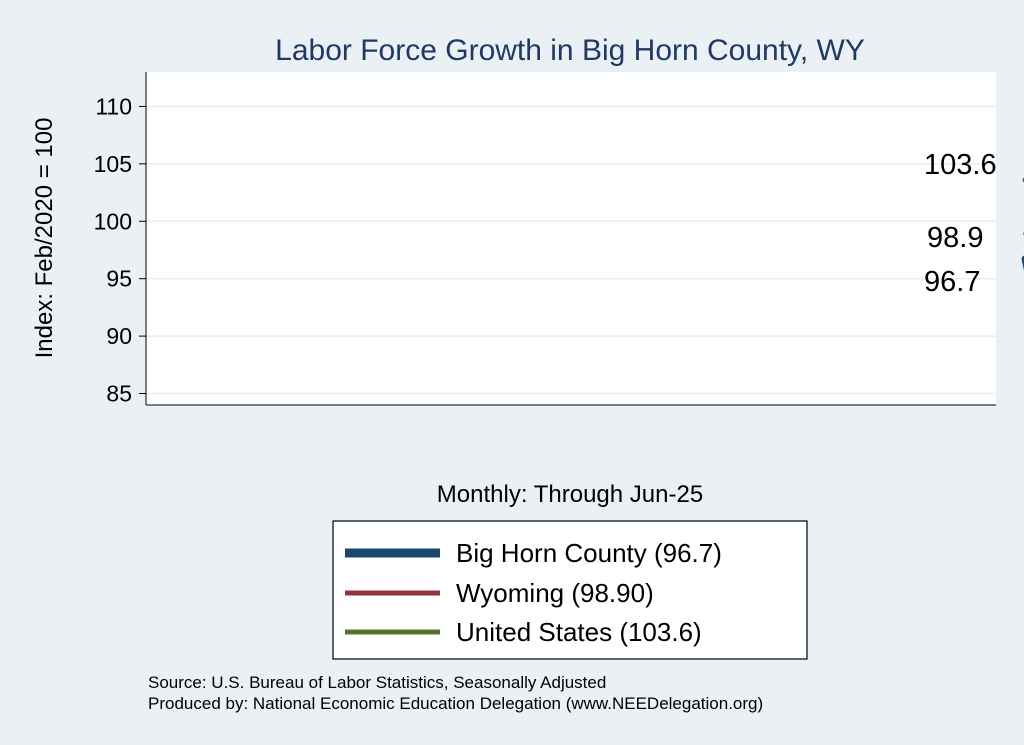 This screenshot has height=745, width=1024. I want to click on y-tick-label: 85, so click(119, 394).